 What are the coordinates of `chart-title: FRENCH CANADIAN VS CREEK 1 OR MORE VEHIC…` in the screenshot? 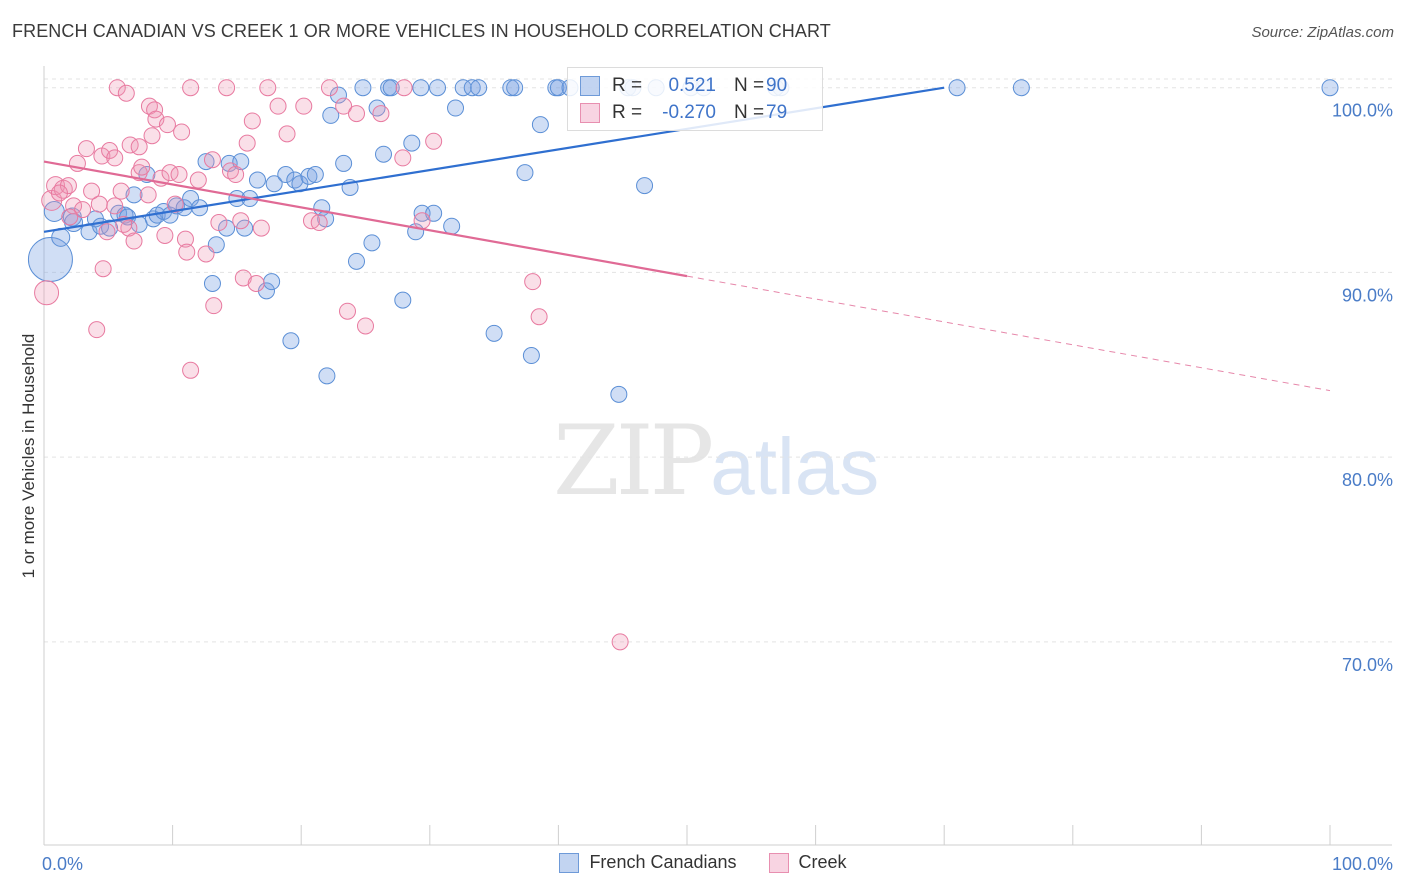 It's located at (421, 31).